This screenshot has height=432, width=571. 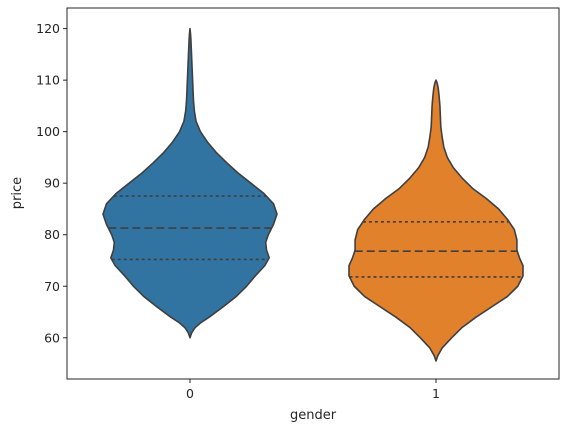 I want to click on y-axis: 60 70 80 90 100 110 120, so click(x=51, y=183).